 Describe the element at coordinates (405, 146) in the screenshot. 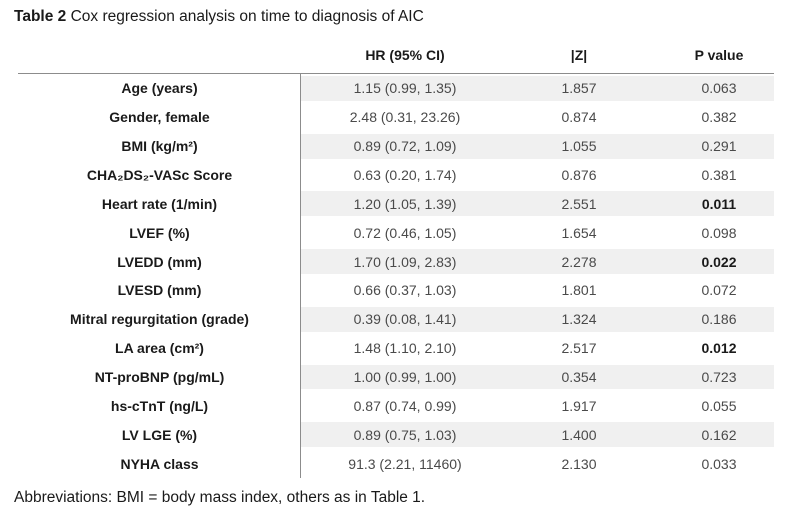

I see `hr-value: 0.89 (0.72, 1.09)` at that location.